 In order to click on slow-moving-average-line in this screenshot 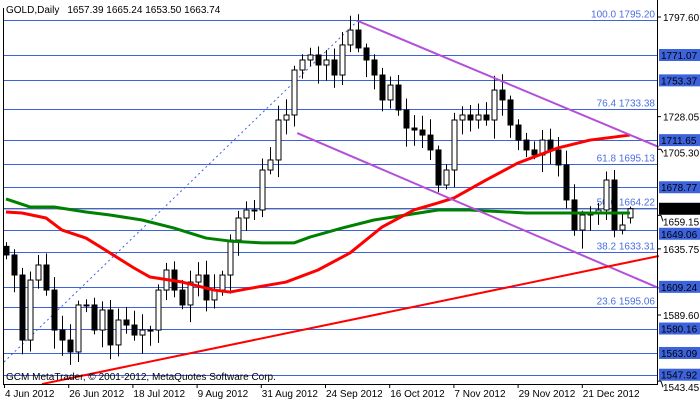, I will do `click(317, 221)`.